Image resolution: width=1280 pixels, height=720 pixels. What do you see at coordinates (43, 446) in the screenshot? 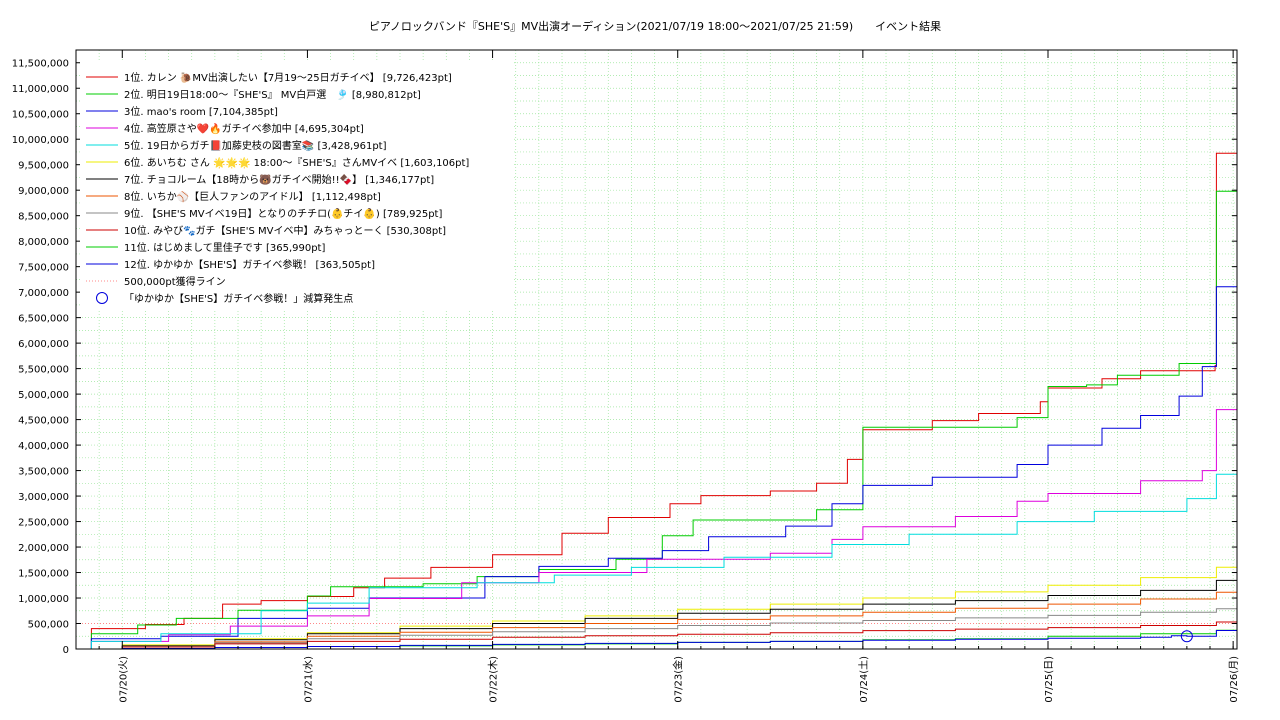
I see `y-tick-label: 4,000,000` at bounding box center [43, 446].